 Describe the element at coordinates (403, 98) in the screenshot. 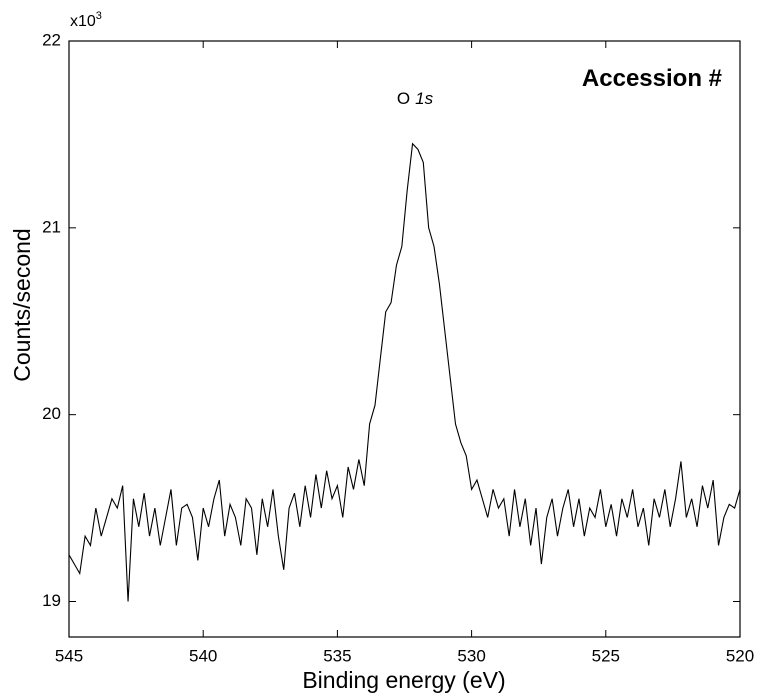

I see `peak-element: O` at that location.